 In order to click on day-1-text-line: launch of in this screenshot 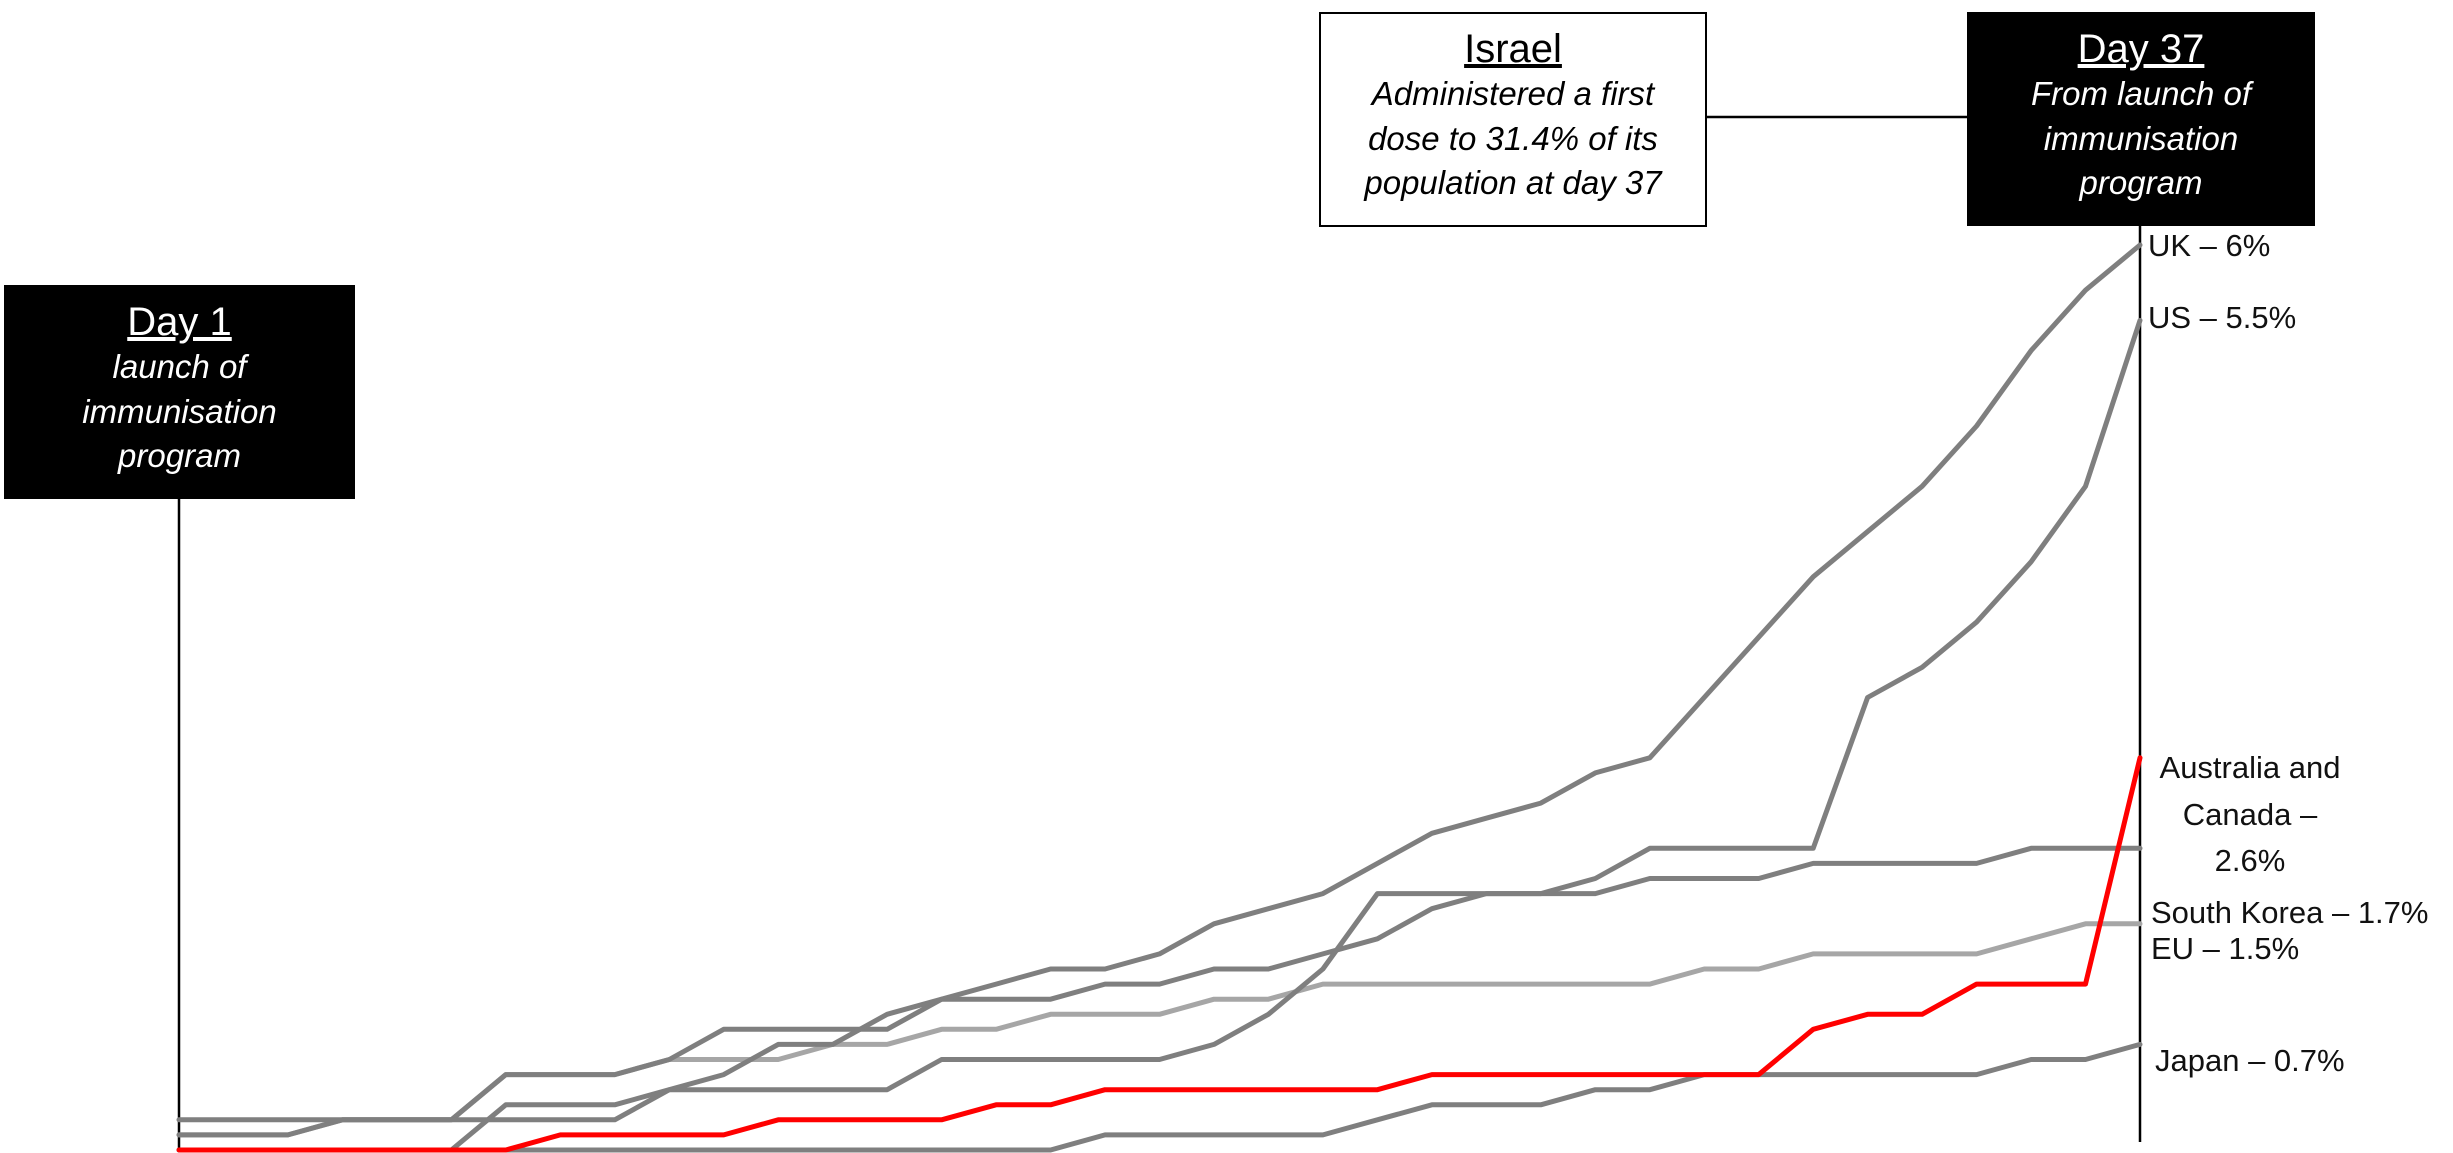, I will do `click(179, 366)`.